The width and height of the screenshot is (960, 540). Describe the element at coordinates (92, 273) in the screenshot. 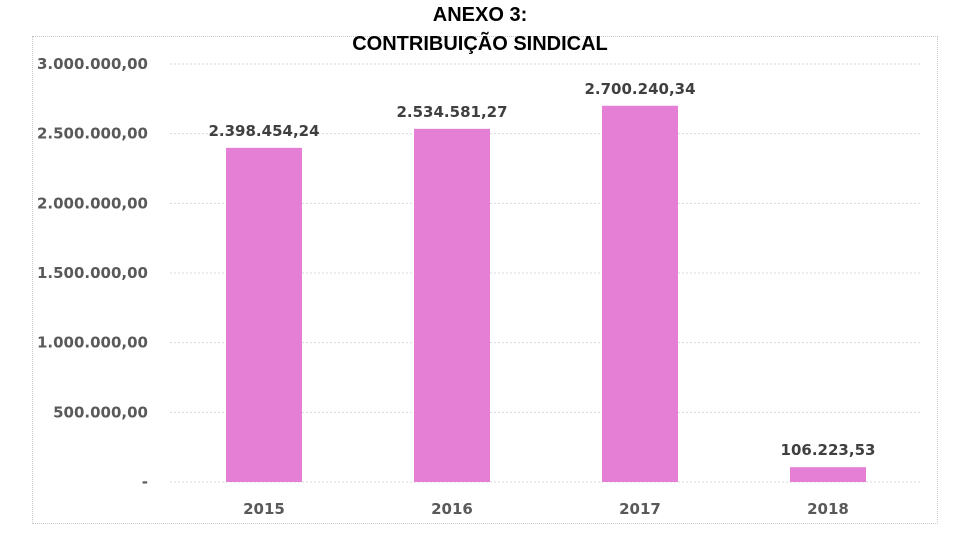

I see `y-tick-label: 1.500.000,00` at that location.